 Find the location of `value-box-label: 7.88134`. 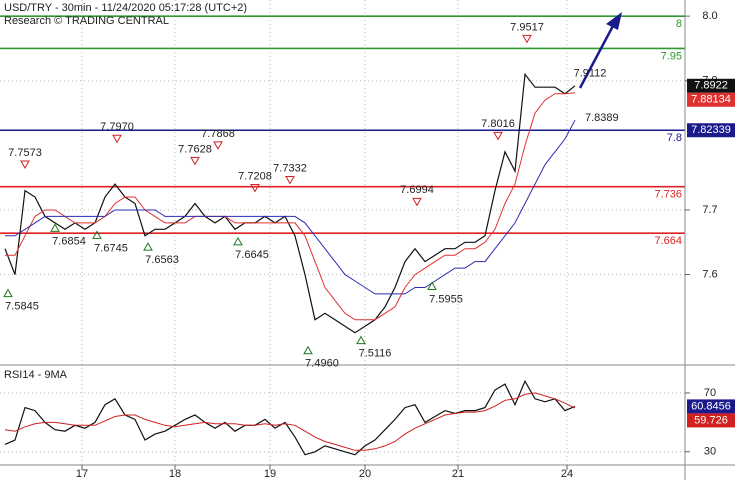

value-box-label: 7.88134 is located at coordinates (711, 100).